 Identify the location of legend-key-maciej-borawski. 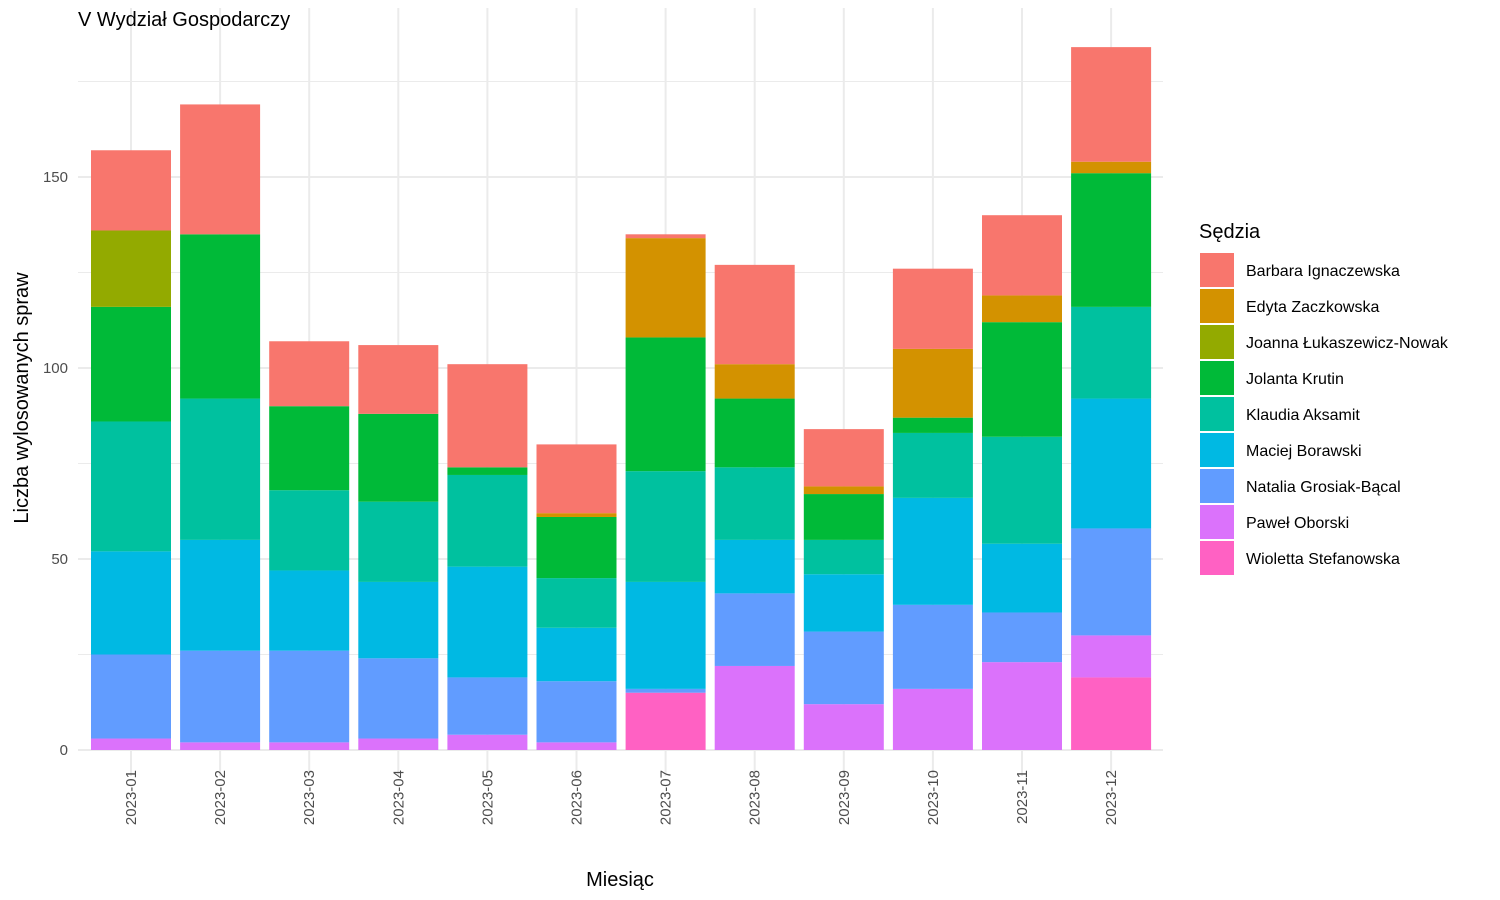
(1217, 450).